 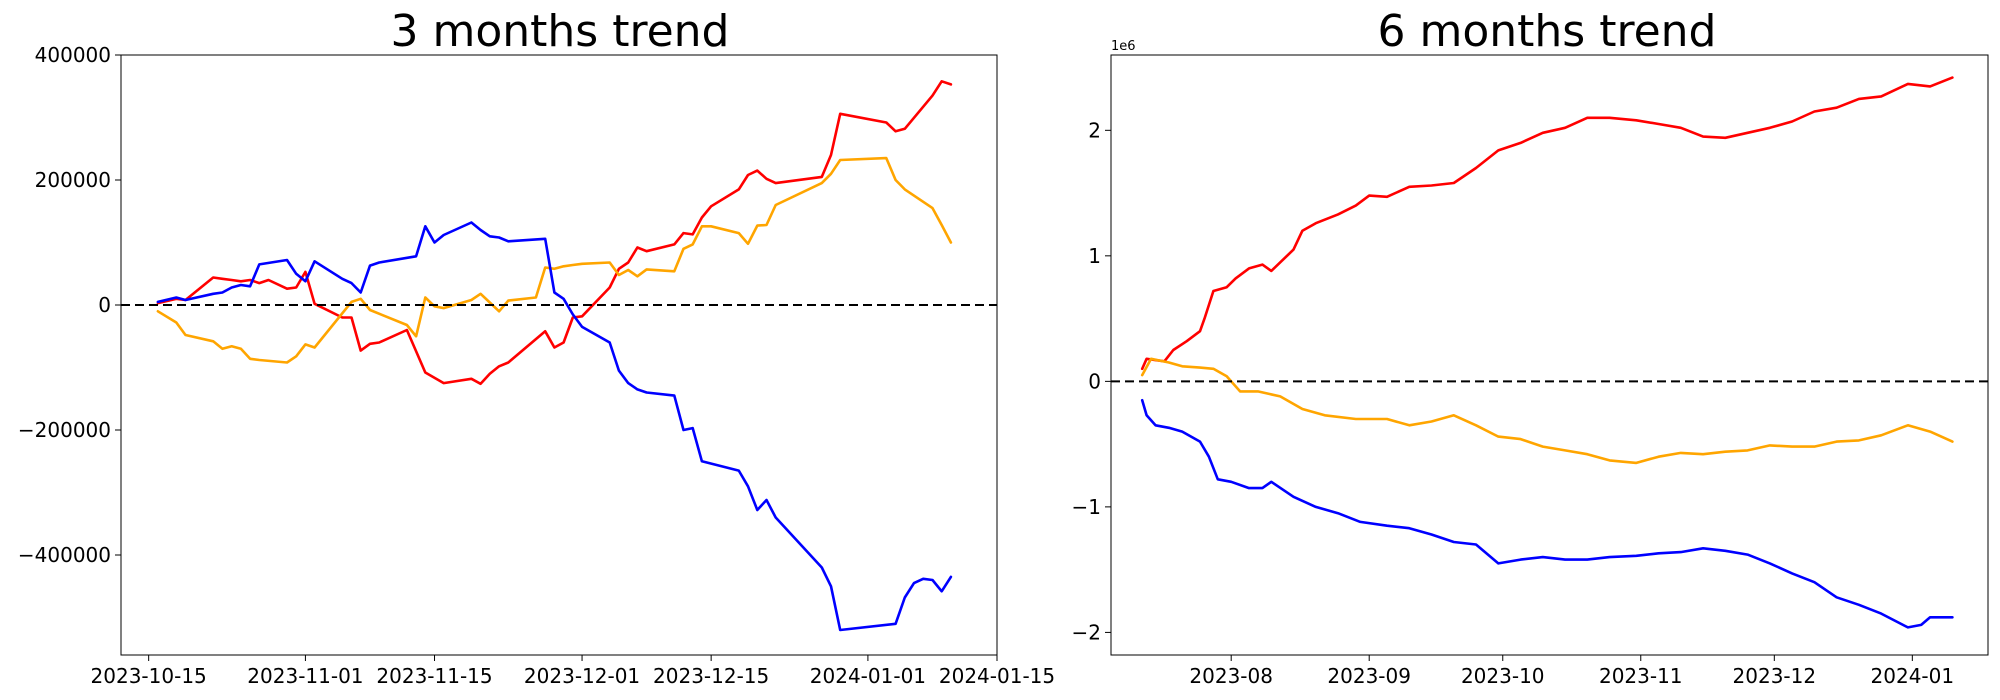 What do you see at coordinates (1094, 130) in the screenshot?
I see `y-tick-label: 2` at bounding box center [1094, 130].